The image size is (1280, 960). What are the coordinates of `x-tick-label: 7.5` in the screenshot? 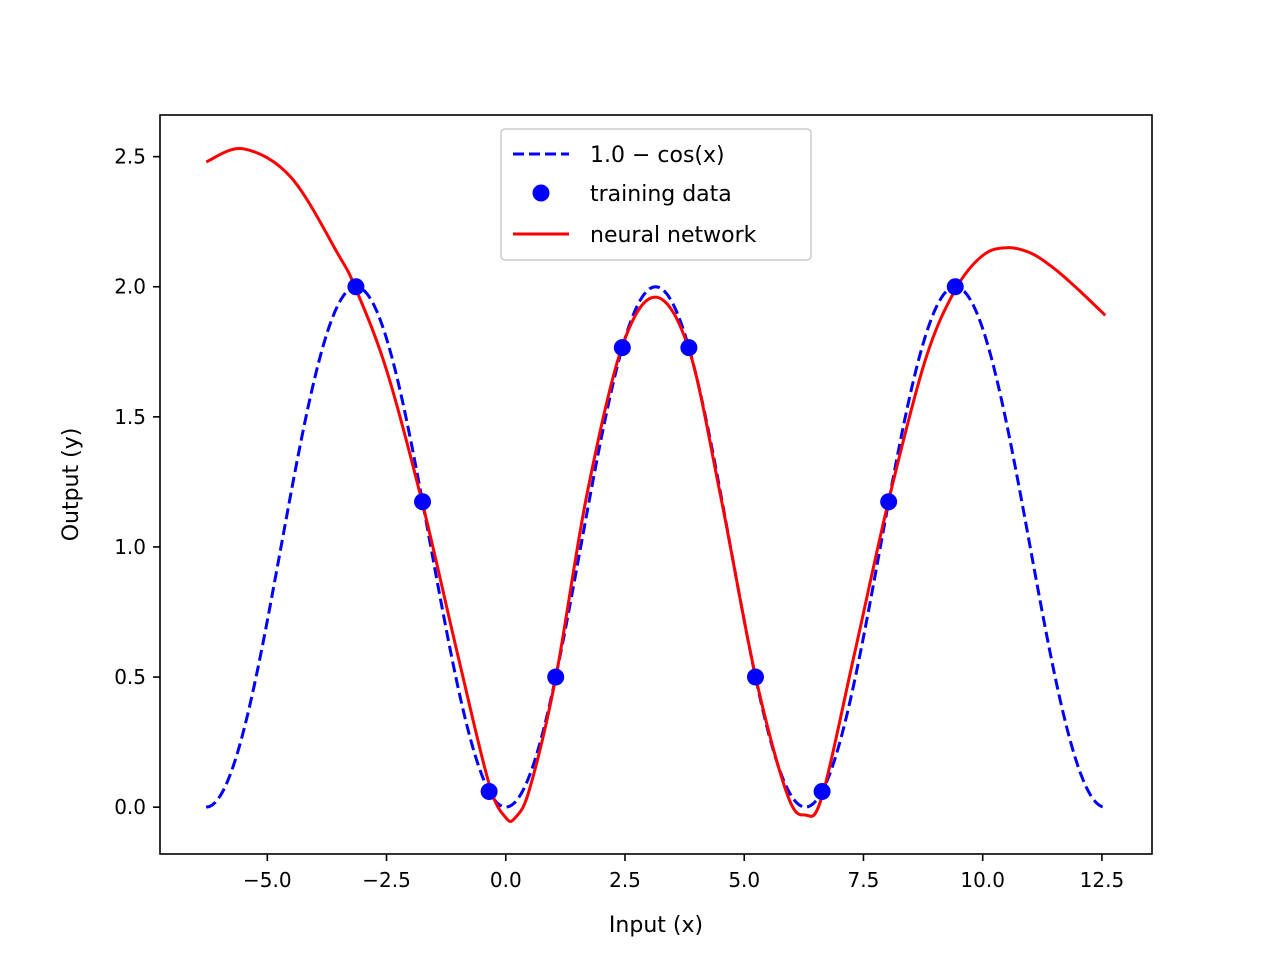 It's located at (864, 880).